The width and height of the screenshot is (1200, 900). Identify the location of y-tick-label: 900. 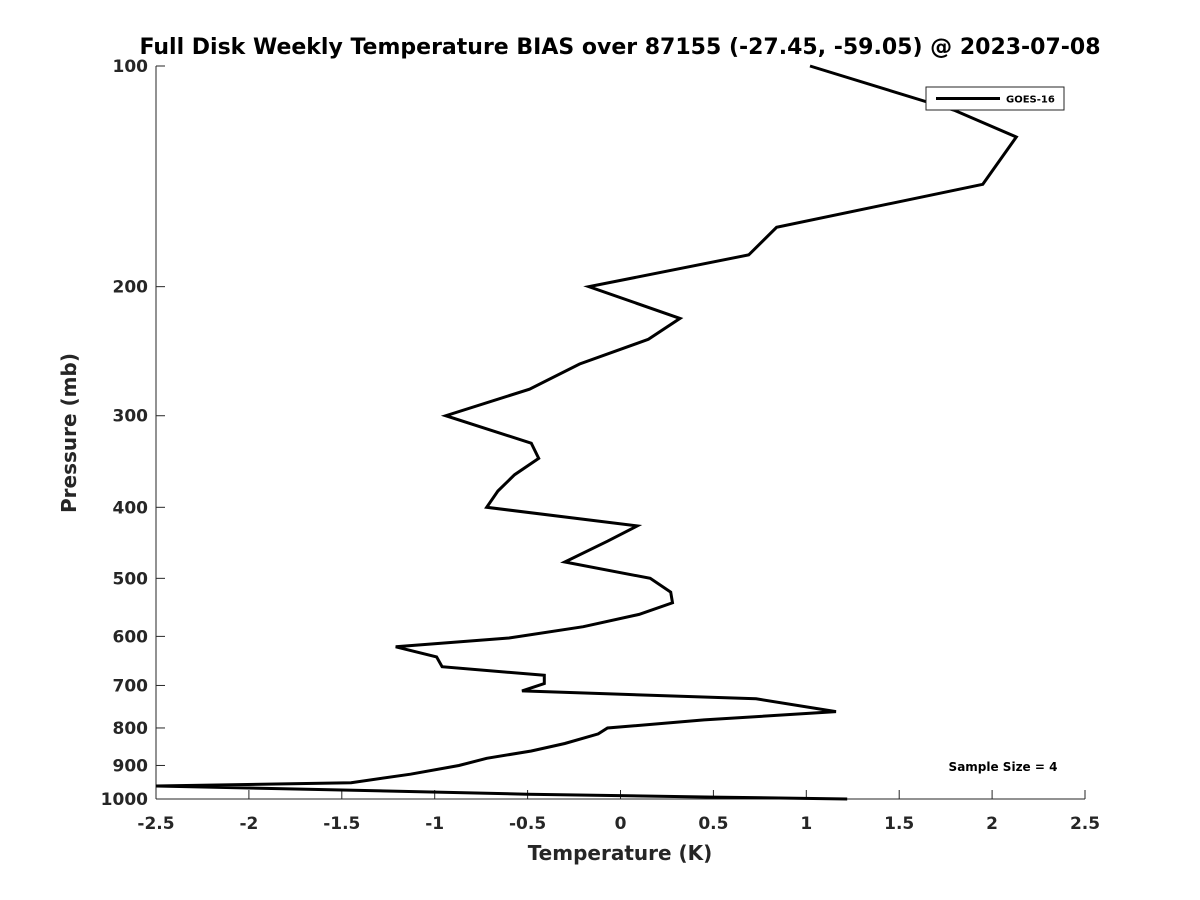
(131, 766).